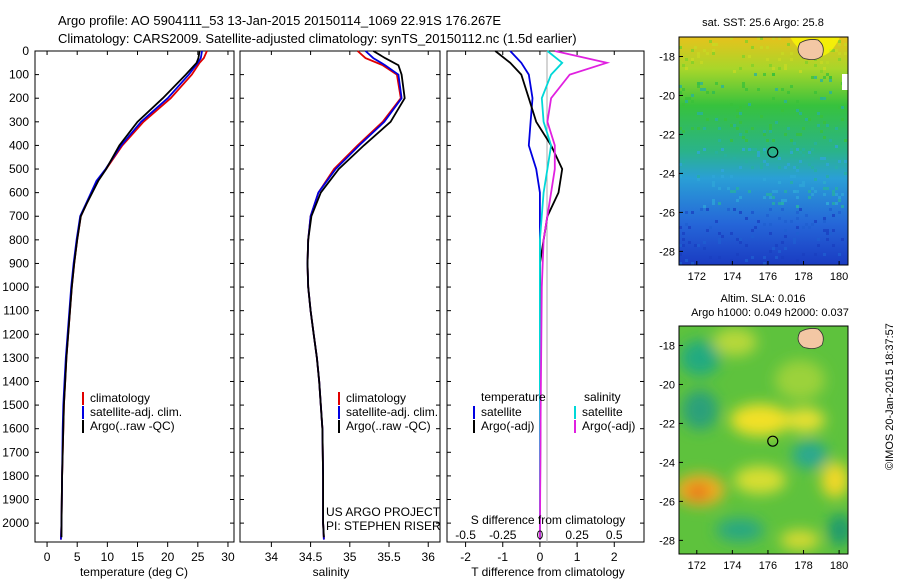 This screenshot has height=580, width=900. Describe the element at coordinates (19, 263) in the screenshot. I see `depth-tick-label: 900` at that location.